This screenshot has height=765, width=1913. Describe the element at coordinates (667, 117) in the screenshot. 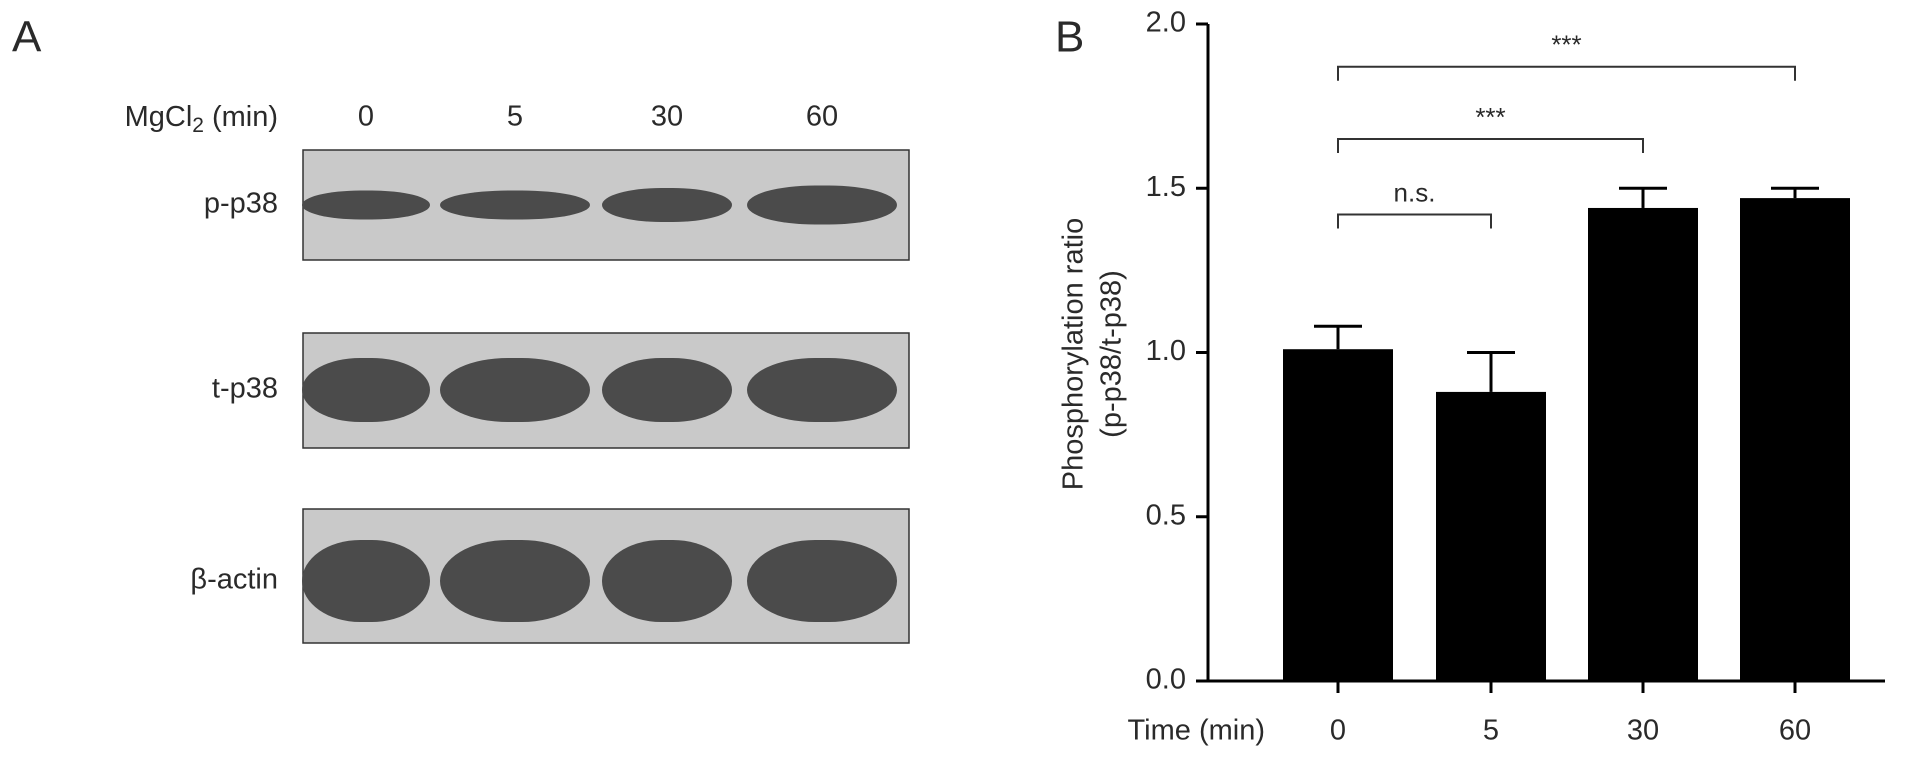

I see `lane-label: 30` at that location.